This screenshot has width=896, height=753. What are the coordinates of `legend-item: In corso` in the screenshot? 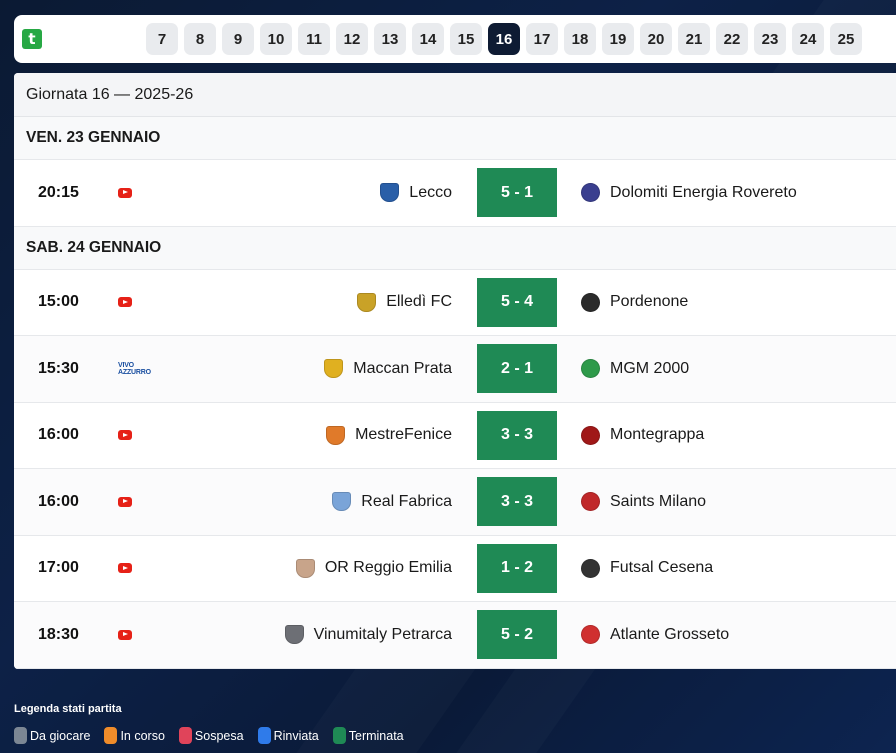 It's located at (134, 735).